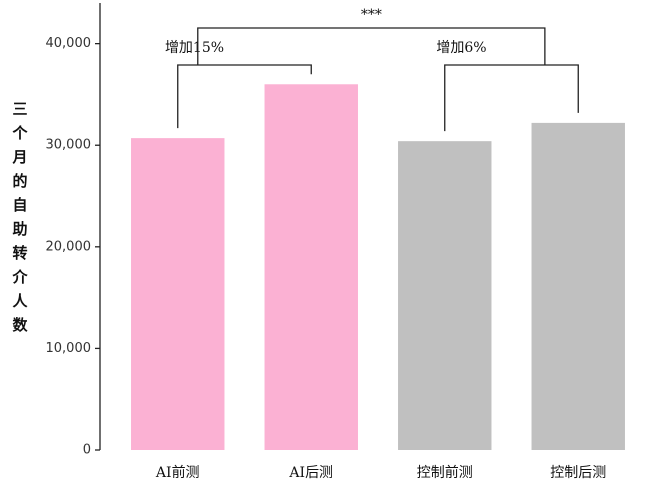 The image size is (660, 495). Describe the element at coordinates (371, 15) in the screenshot. I see `annotation: ***` at that location.